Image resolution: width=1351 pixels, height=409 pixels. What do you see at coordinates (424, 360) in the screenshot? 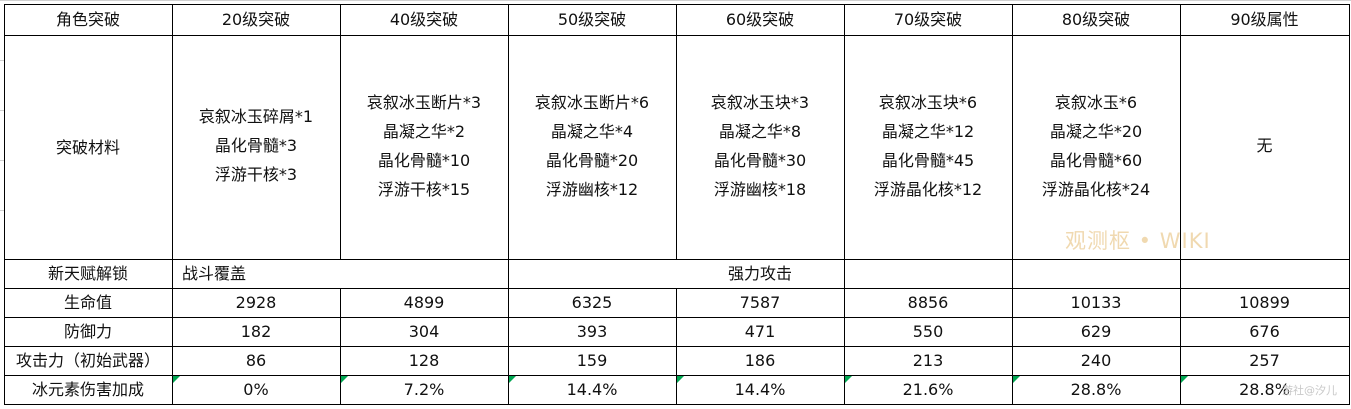
I see `stat-value: 128` at bounding box center [424, 360].